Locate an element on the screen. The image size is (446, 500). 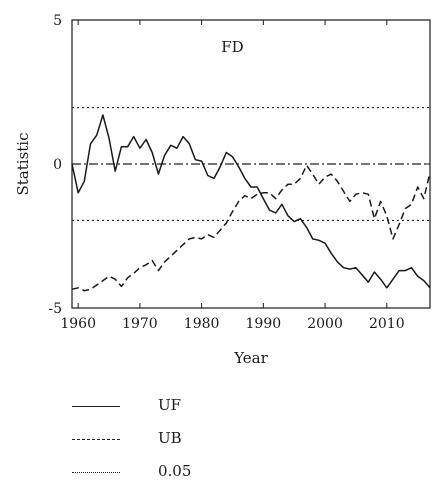
dotted-line-swatch is located at coordinates (96, 472).